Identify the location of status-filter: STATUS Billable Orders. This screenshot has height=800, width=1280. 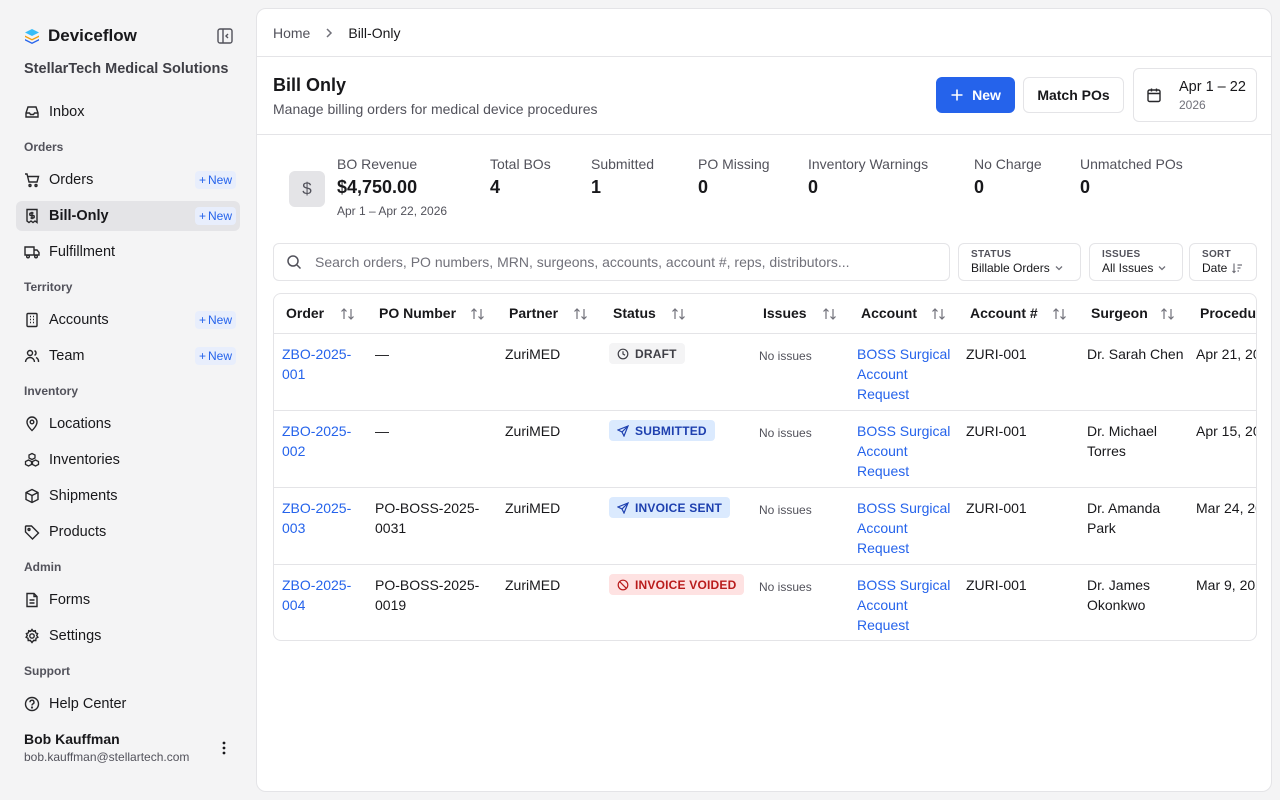
(1019, 262).